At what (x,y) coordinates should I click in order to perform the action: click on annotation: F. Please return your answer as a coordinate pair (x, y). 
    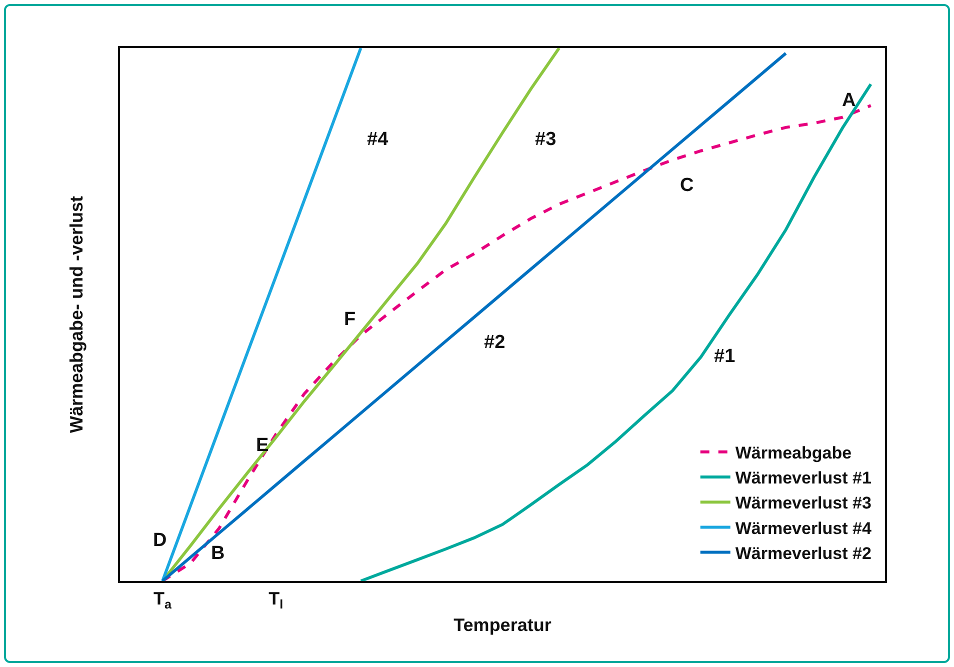
    Looking at the image, I should click on (350, 319).